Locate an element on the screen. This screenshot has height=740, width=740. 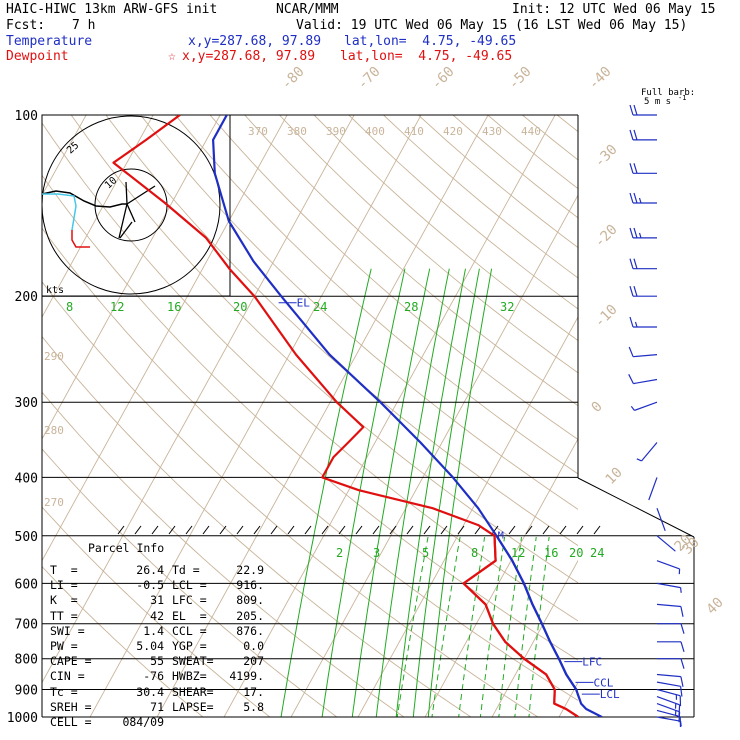
parcel-label: PW = is located at coordinates (64, 646).